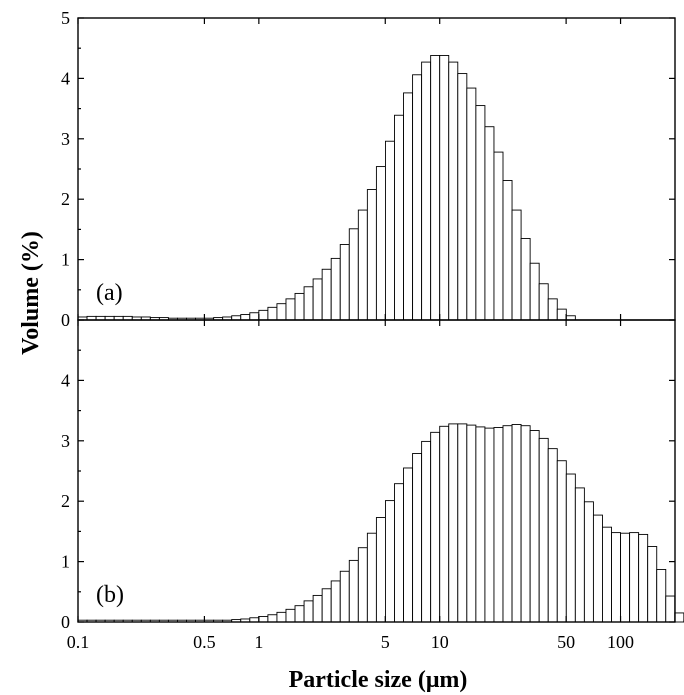 The height and width of the screenshot is (695, 684). What do you see at coordinates (620, 642) in the screenshot?
I see `x-tick-label: 100` at bounding box center [620, 642].